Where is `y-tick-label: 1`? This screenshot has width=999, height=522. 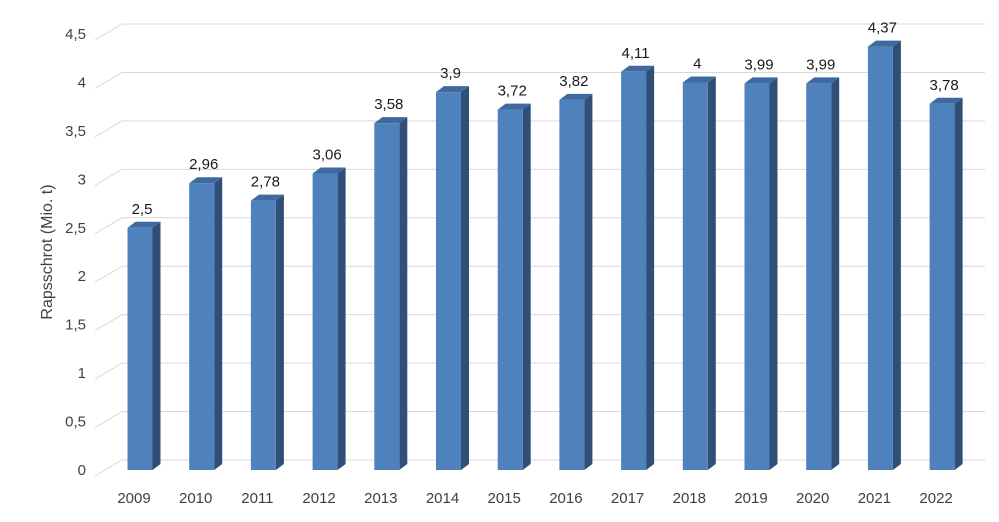 y-tick-label: 1 is located at coordinates (82, 373).